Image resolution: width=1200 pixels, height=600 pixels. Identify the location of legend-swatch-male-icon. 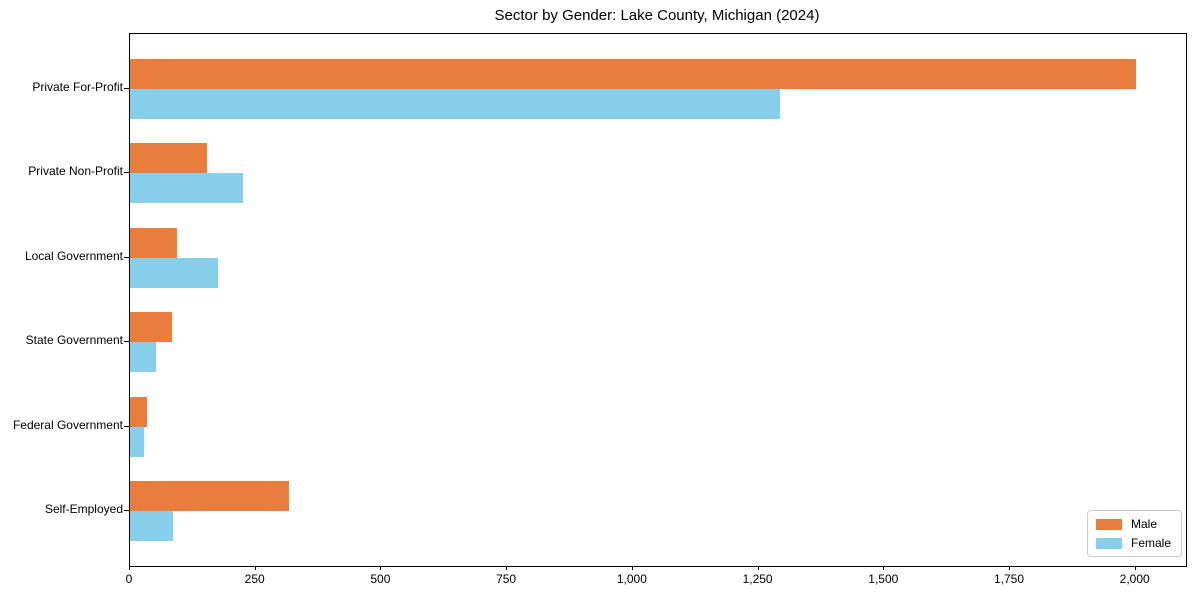
(1108, 524).